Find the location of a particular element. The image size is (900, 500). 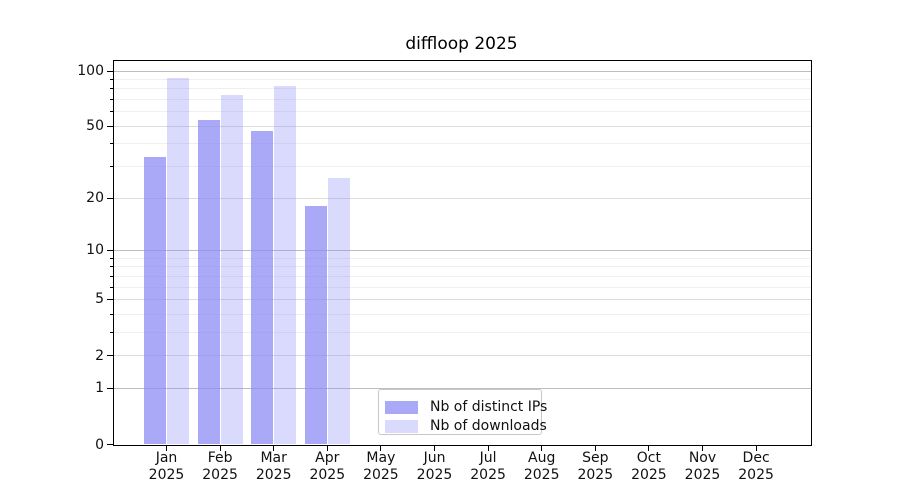

bar-jan-downloads is located at coordinates (178, 261).